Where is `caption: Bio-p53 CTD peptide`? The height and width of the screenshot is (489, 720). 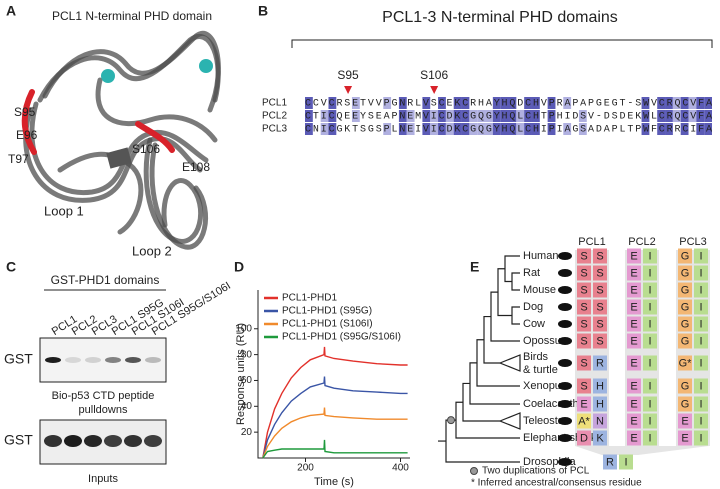
caption: Bio-p53 CTD peptide is located at coordinates (103, 396).